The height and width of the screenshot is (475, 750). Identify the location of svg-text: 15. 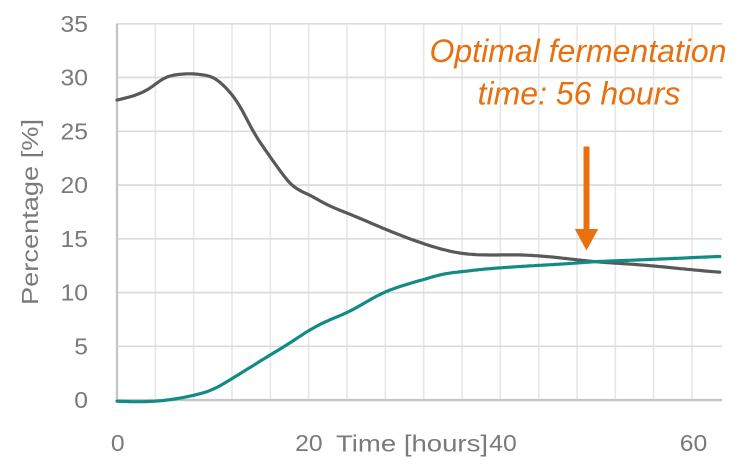
(75, 239).